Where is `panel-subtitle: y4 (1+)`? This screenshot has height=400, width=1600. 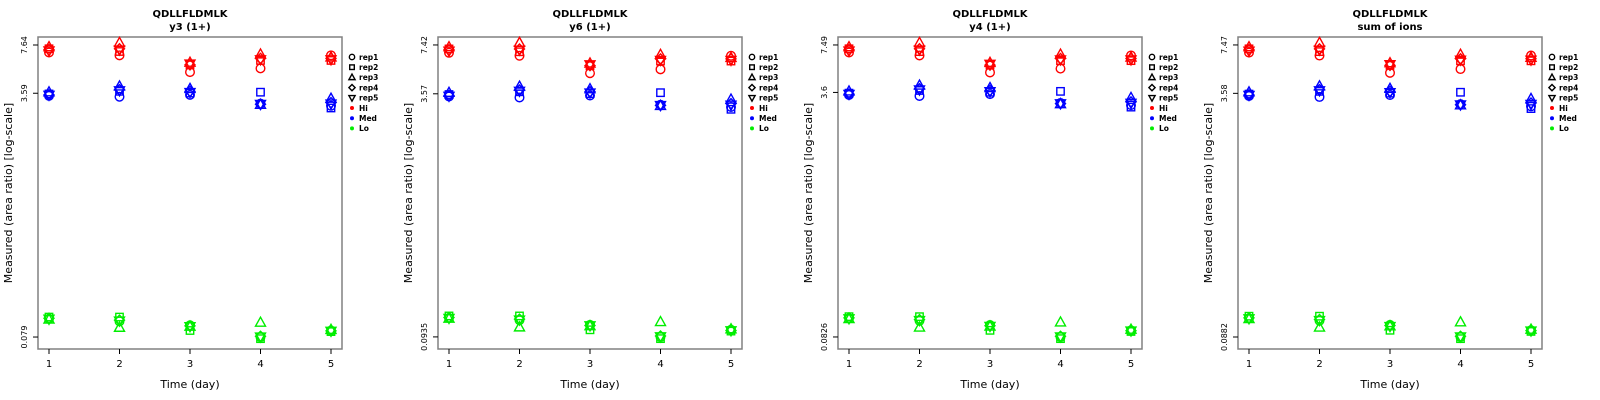 panel-subtitle: y4 (1+) is located at coordinates (989, 27).